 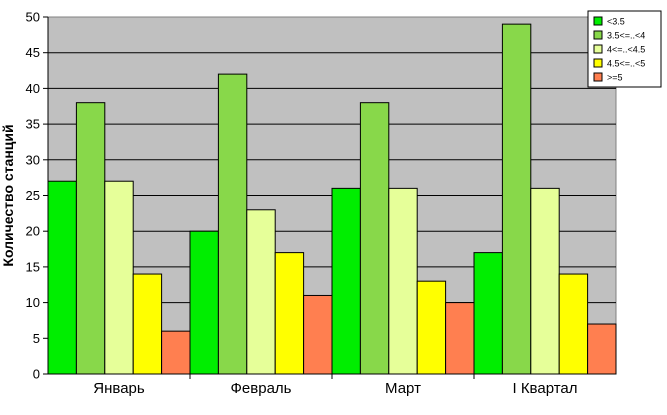 What do you see at coordinates (33, 231) in the screenshot?
I see `y-tick-label: 20` at bounding box center [33, 231].